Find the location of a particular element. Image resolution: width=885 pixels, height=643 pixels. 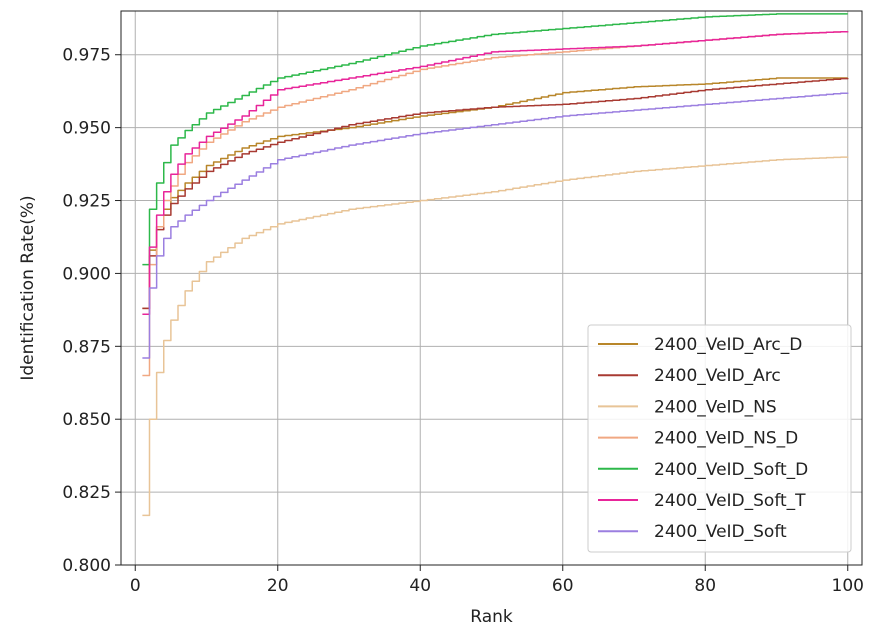

y-tick-label: 0.825 is located at coordinates (86, 493).